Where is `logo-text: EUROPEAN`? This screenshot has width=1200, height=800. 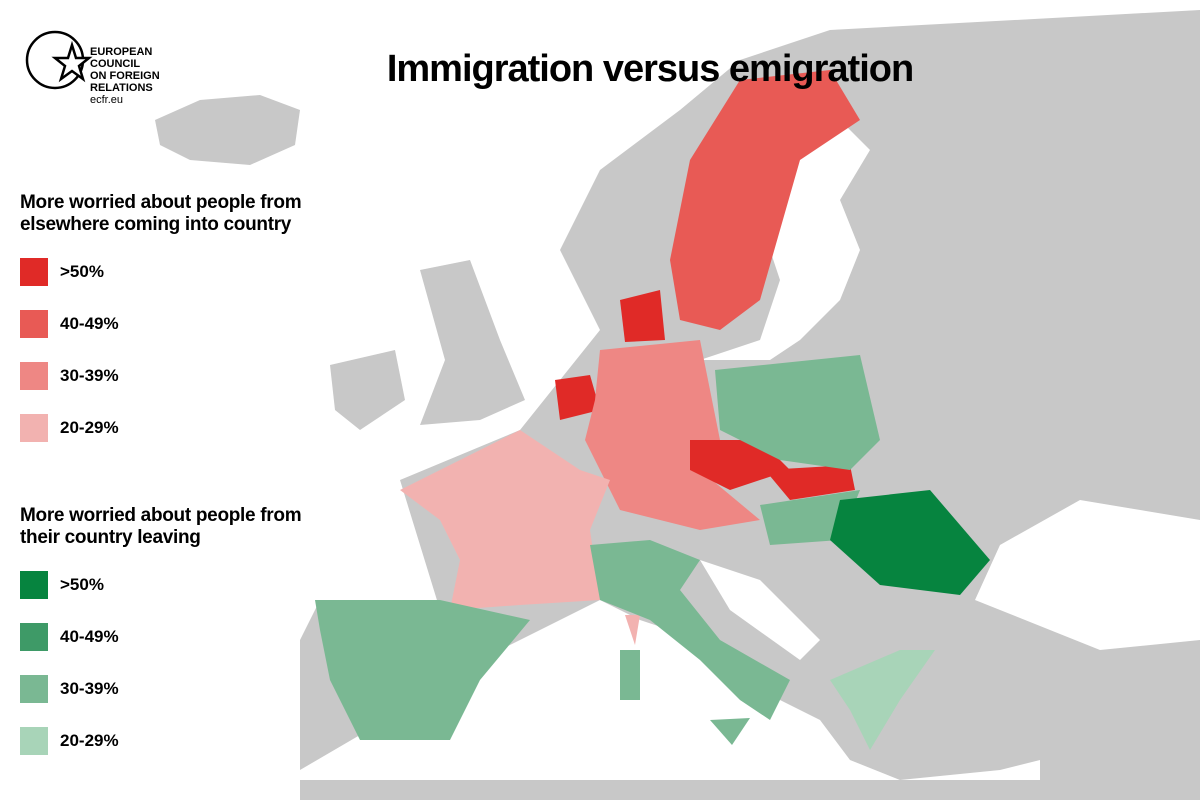 logo-text: EUROPEAN is located at coordinates (121, 52).